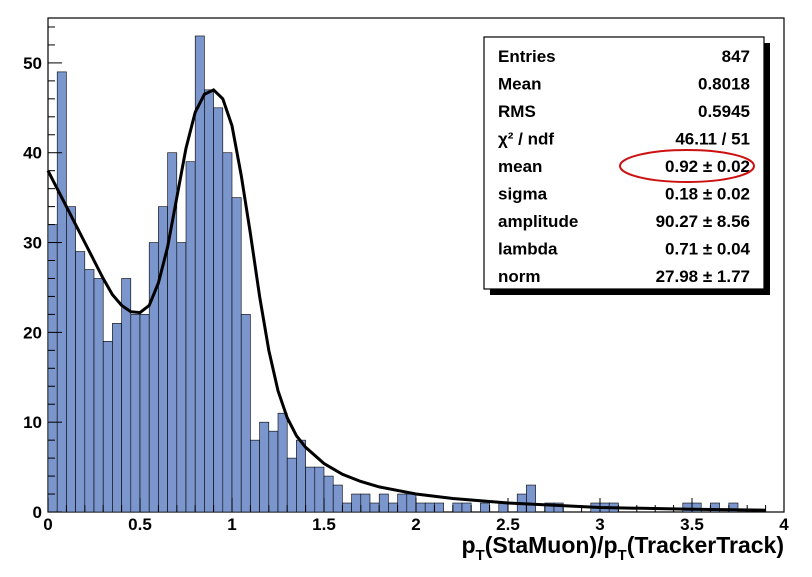 This screenshot has width=812, height=577. Describe the element at coordinates (526, 139) in the screenshot. I see `stats-label: χ² / ndf` at that location.